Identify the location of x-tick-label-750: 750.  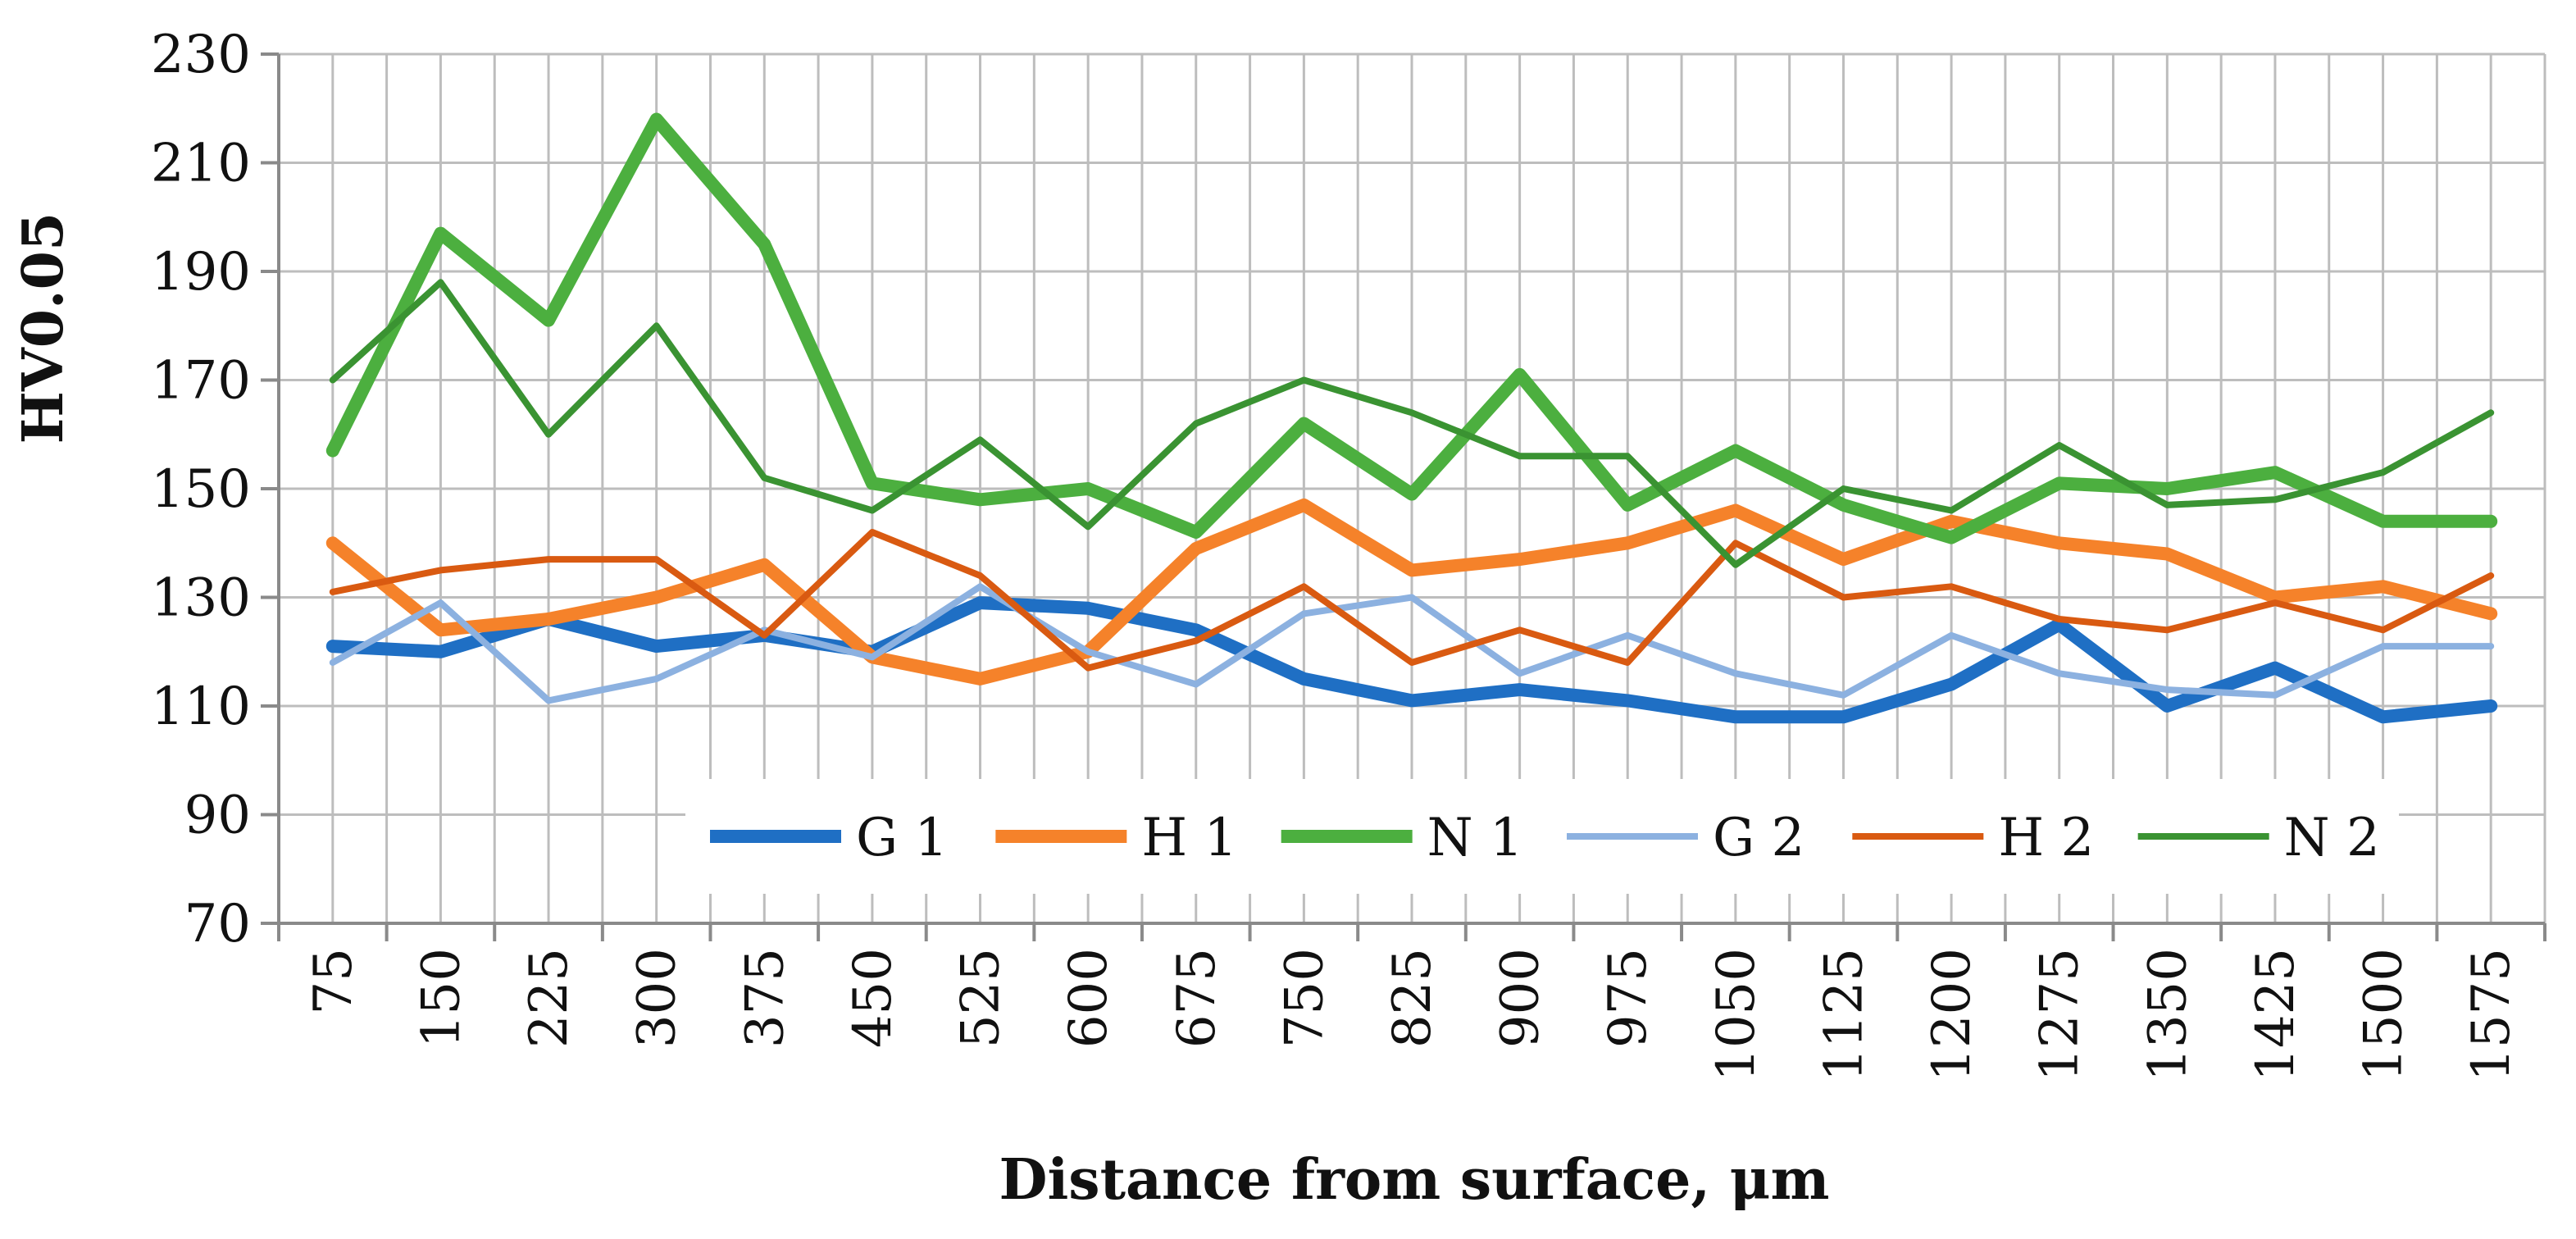
(1304, 998).